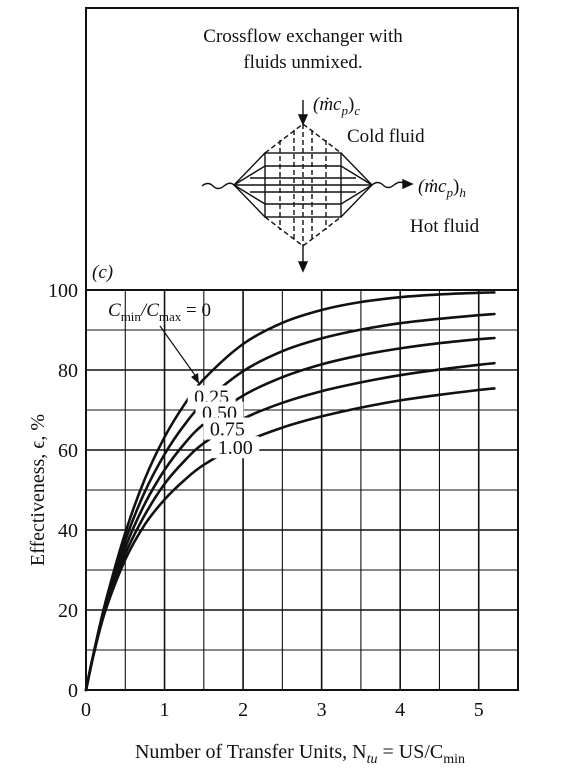 The height and width of the screenshot is (771, 568). I want to click on x-axis-title: Number of Transfer Units, Ntu = US/Cmin, so click(300, 754).